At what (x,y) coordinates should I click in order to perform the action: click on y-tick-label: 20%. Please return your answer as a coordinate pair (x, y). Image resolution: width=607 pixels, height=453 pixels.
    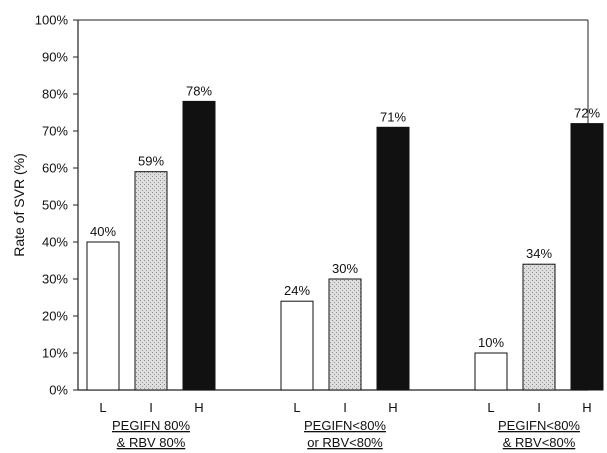
    Looking at the image, I should click on (55, 316).